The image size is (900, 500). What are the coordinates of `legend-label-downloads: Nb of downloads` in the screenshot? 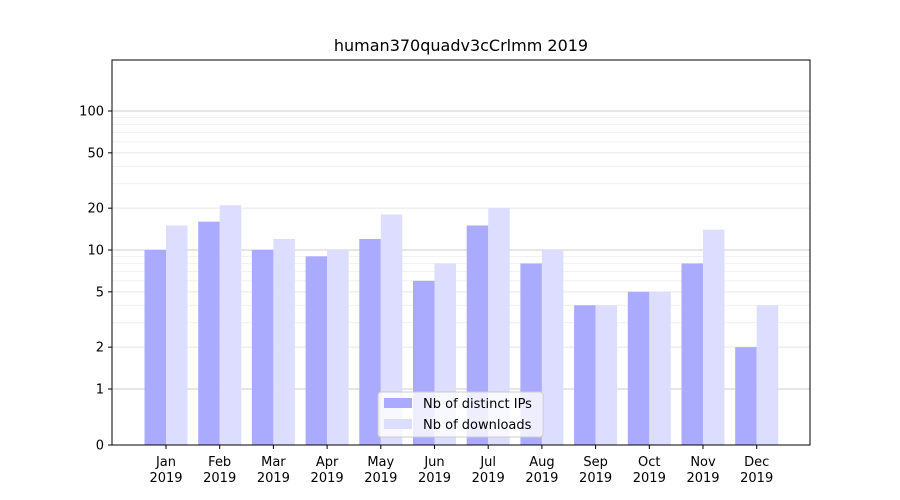 It's located at (477, 425).